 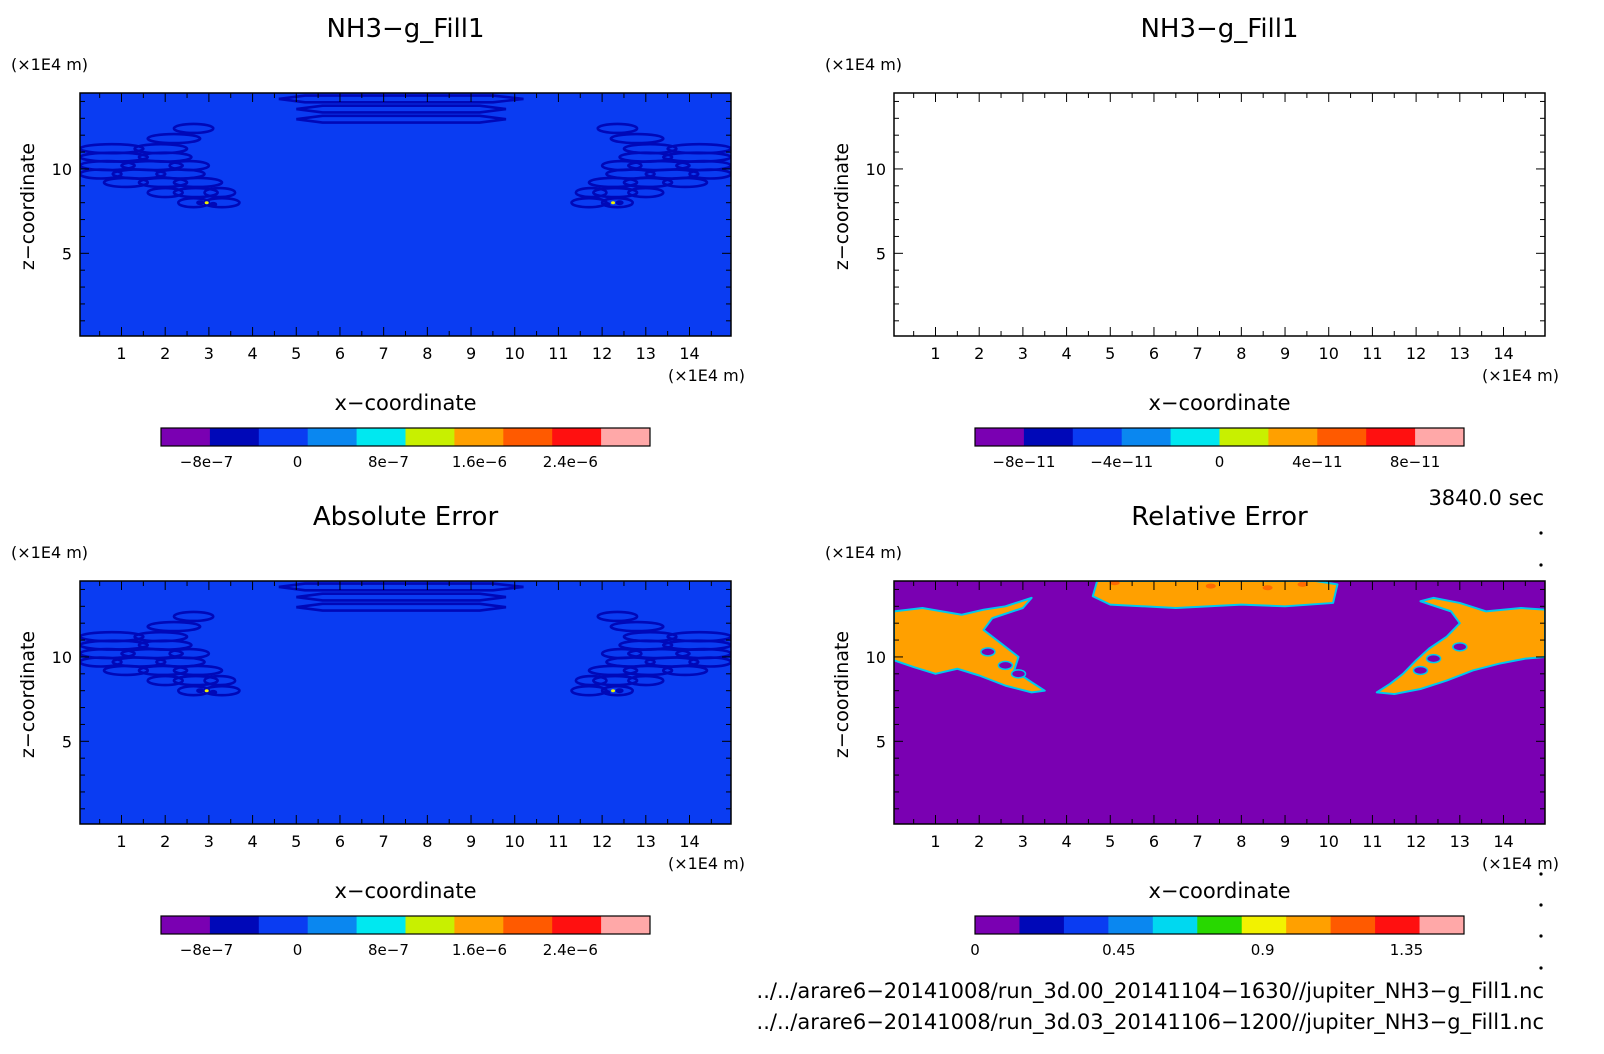 What do you see at coordinates (1520, 863) in the screenshot?
I see `x-unit-label: (×1E4 m)` at bounding box center [1520, 863].